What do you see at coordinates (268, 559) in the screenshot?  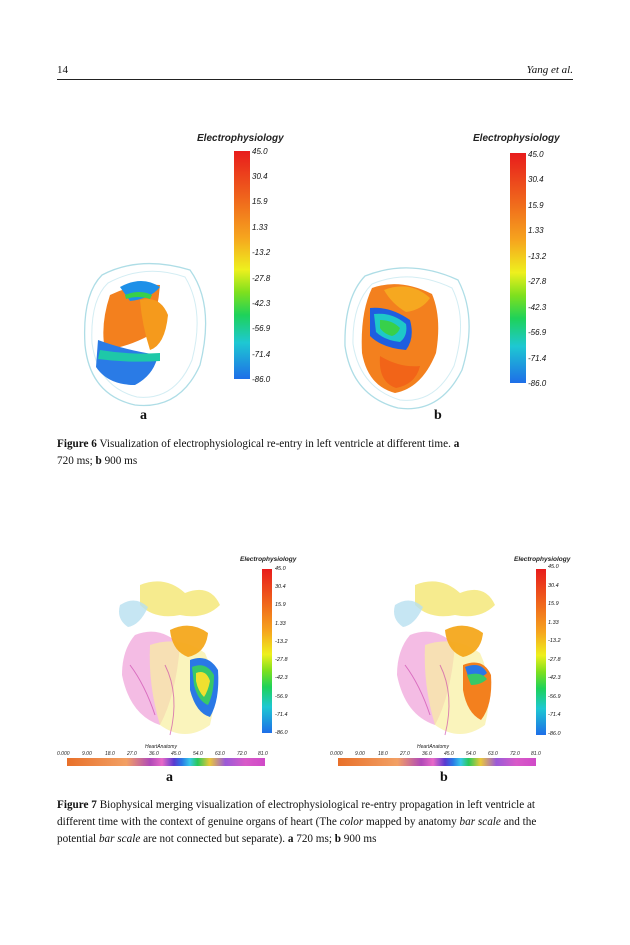 I see `figure-7a-colorbar-title: Electrophysiology` at bounding box center [268, 559].